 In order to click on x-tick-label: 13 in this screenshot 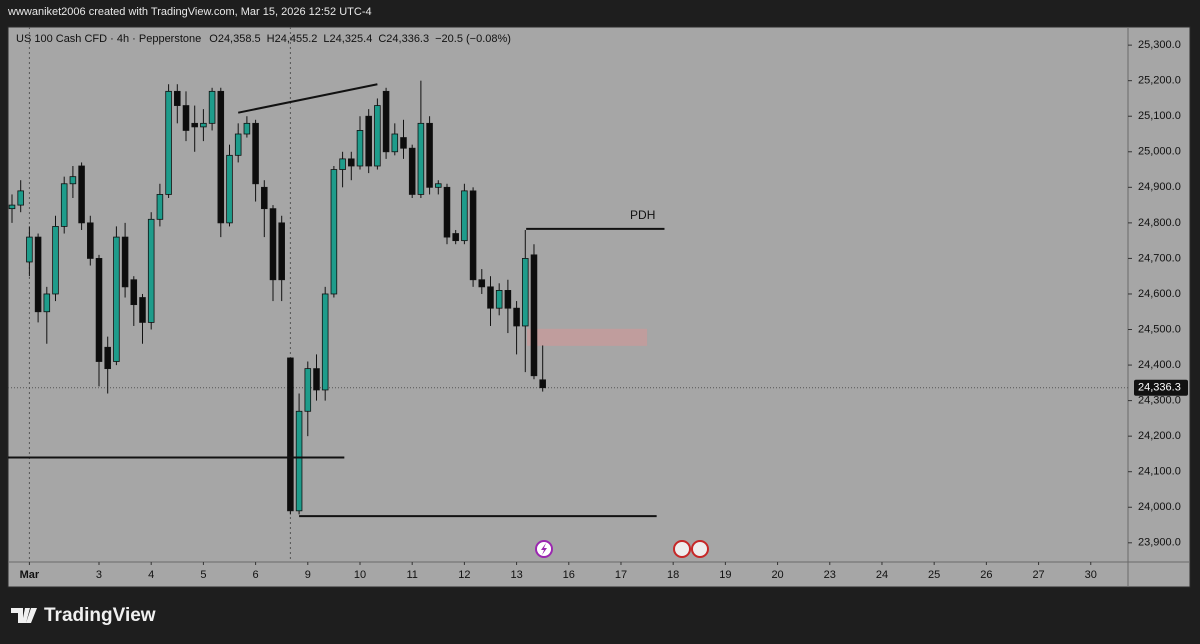, I will do `click(516, 575)`.